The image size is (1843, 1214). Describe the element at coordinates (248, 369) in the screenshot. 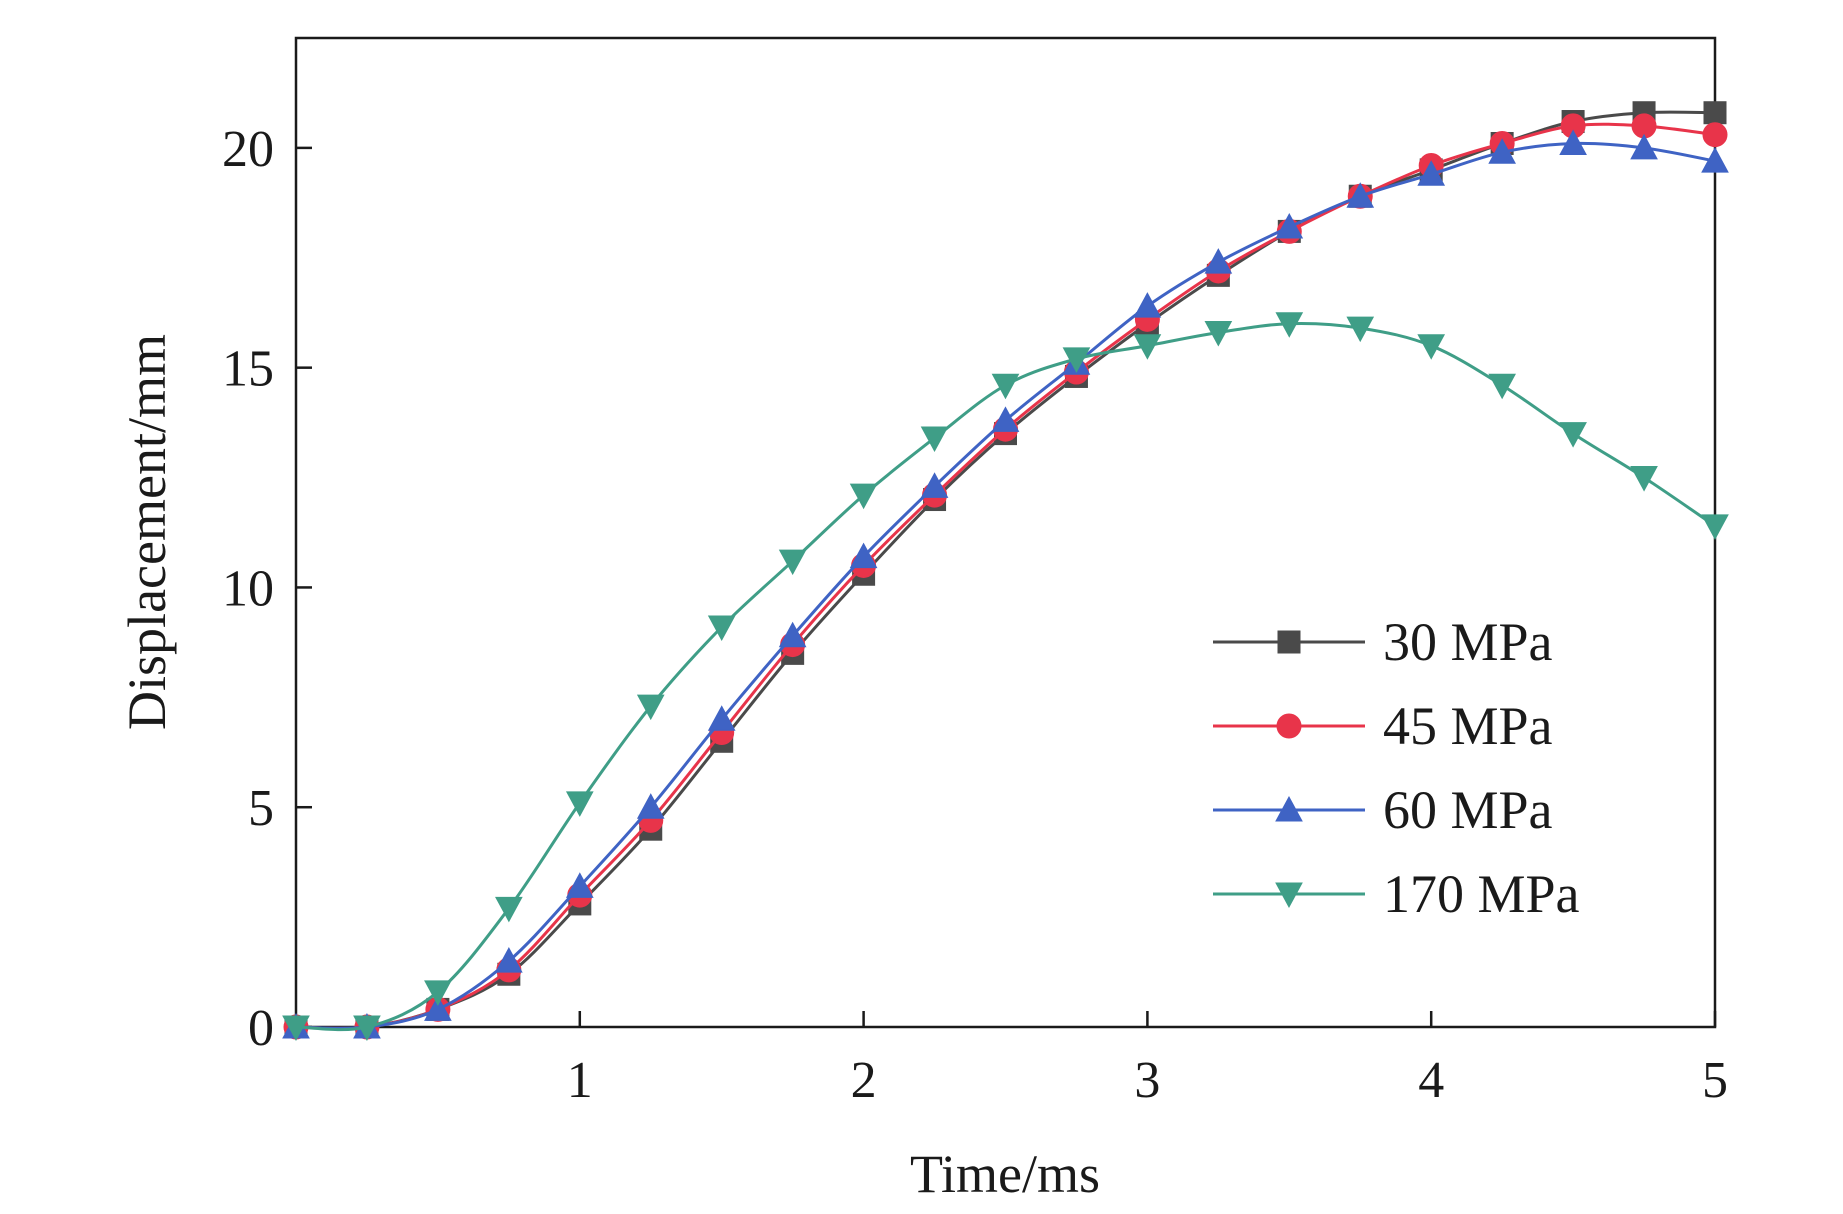

I see `y-tick-label: 15` at that location.